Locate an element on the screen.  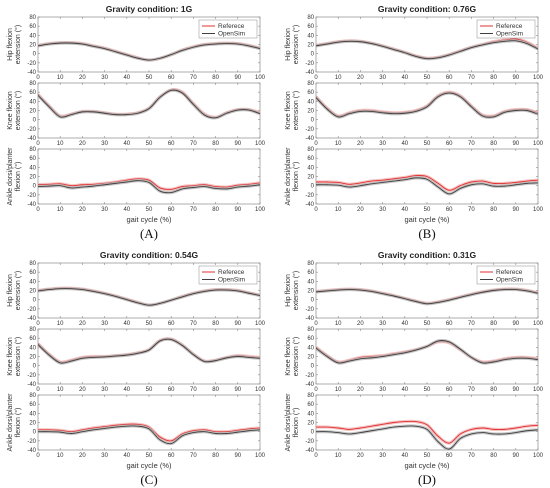
series-line-reference is located at coordinates (427, 183).